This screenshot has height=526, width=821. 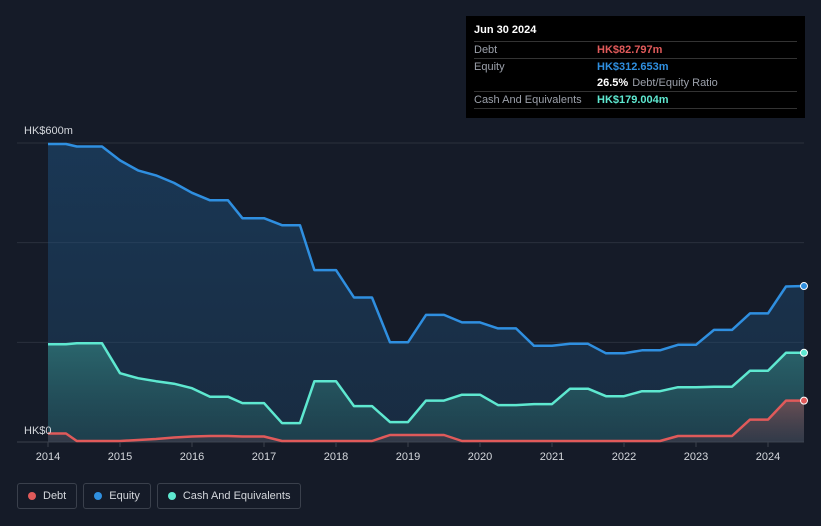 What do you see at coordinates (48, 457) in the screenshot?
I see `x-tick-label: 2014` at bounding box center [48, 457].